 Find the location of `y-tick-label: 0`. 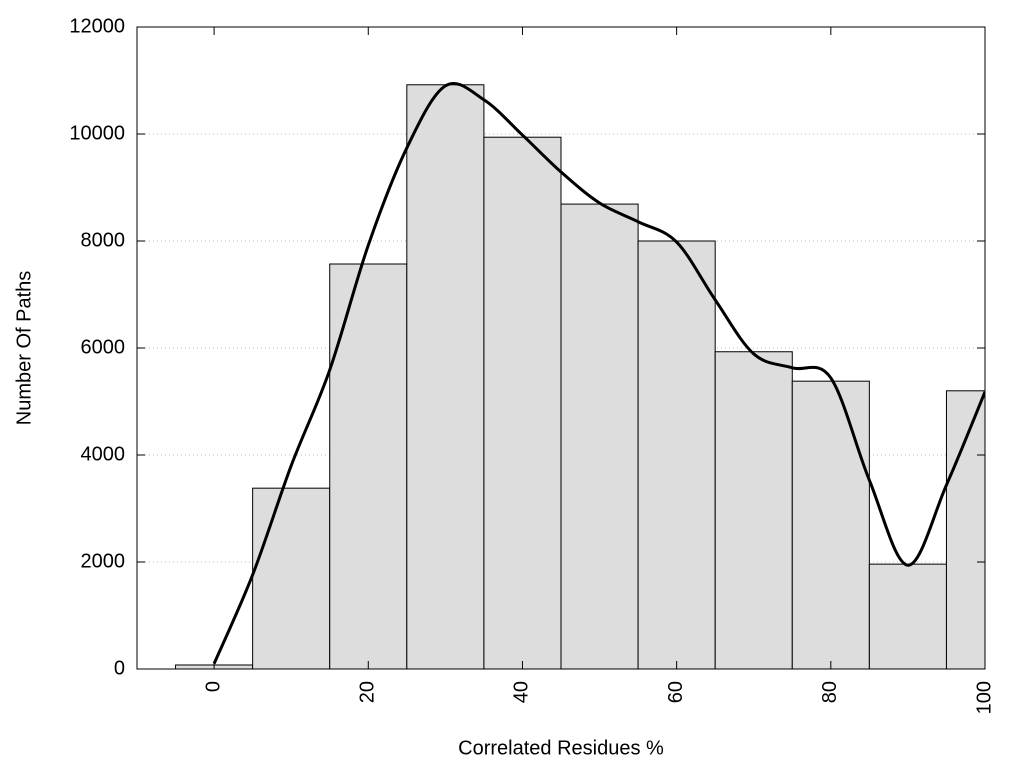

y-tick-label: 0 is located at coordinates (119, 668).